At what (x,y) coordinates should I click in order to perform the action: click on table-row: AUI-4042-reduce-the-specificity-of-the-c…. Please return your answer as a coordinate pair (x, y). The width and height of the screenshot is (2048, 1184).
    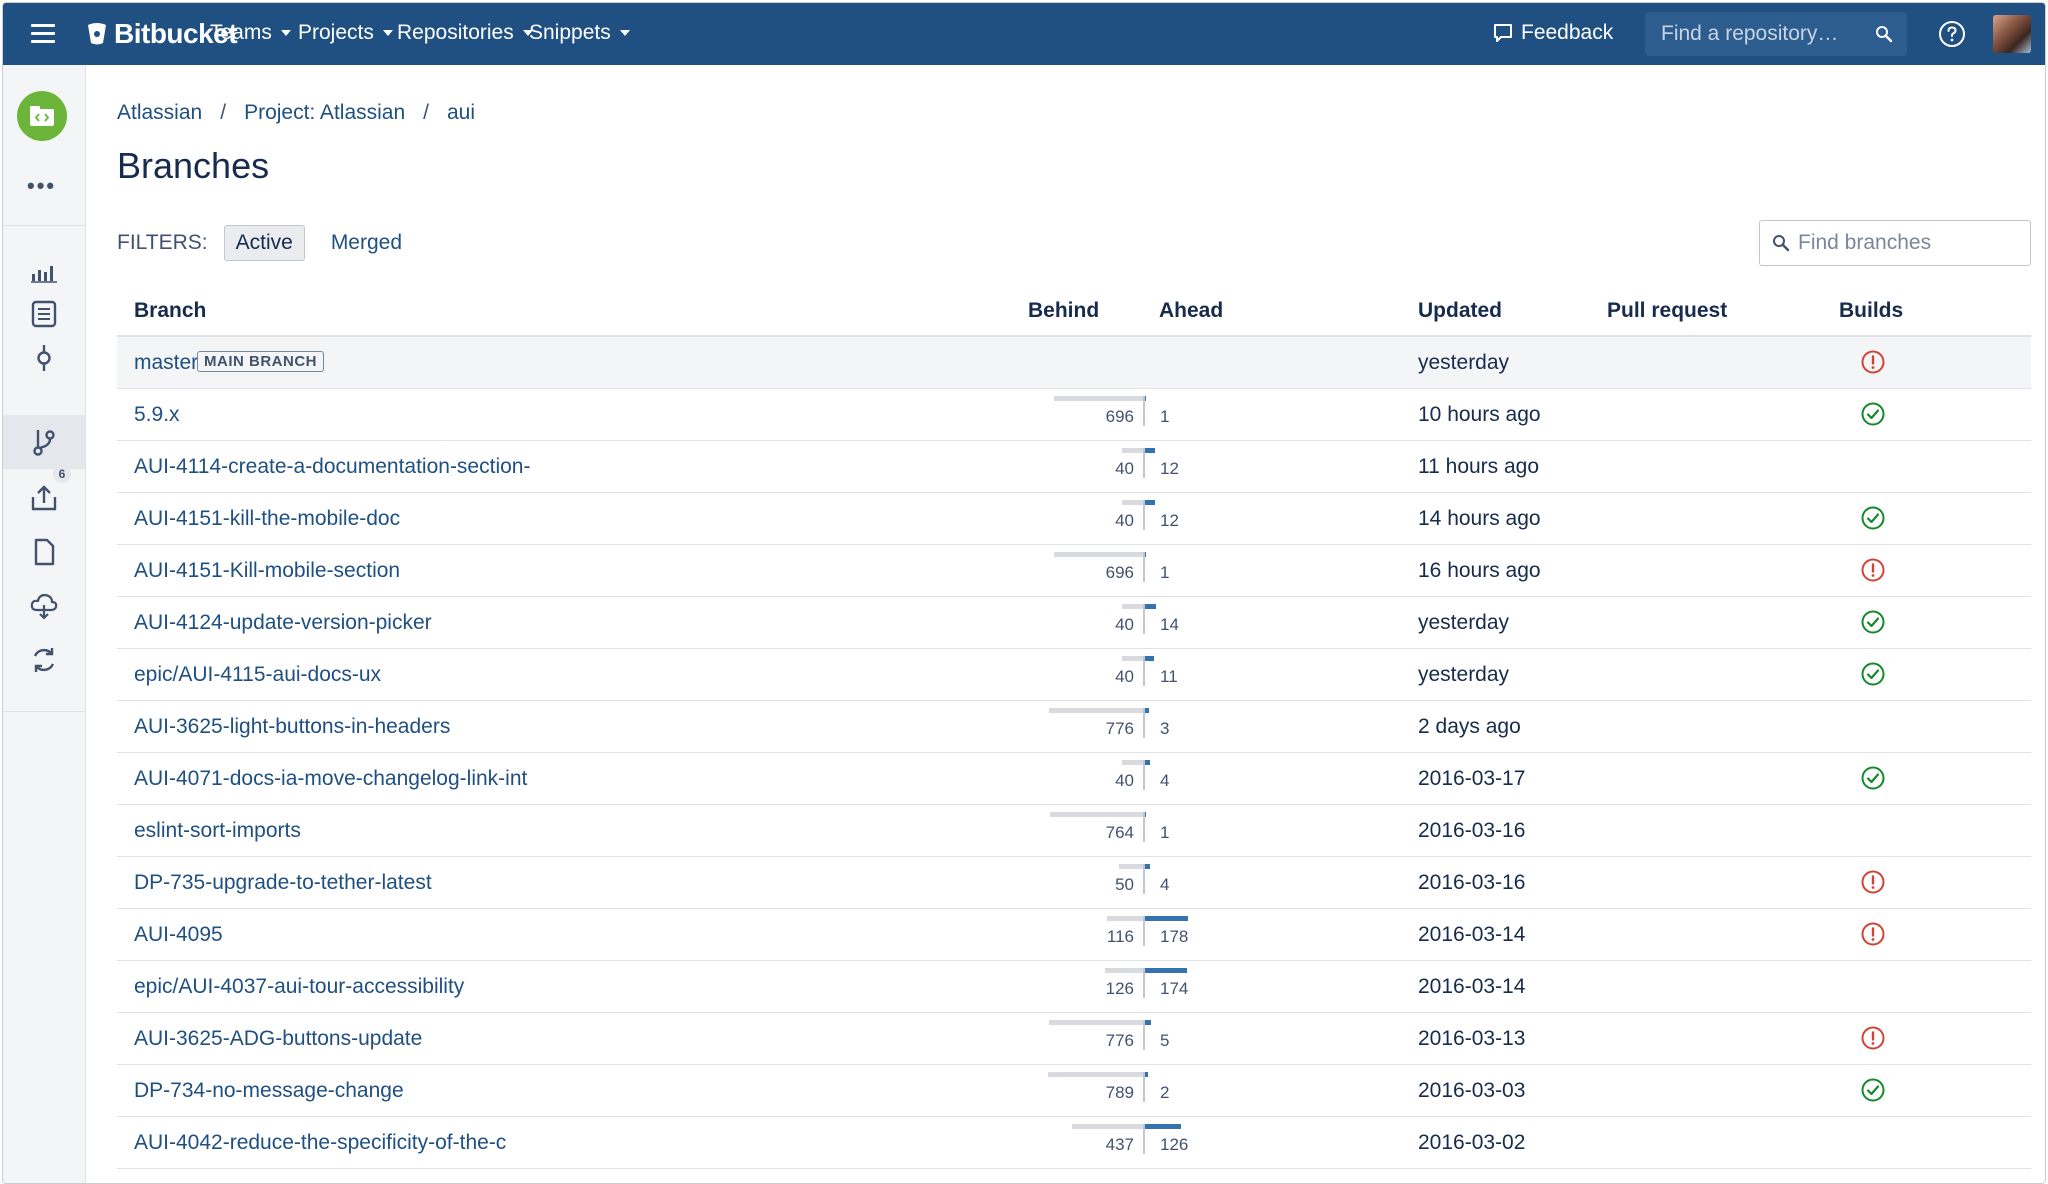
    Looking at the image, I should click on (1074, 1143).